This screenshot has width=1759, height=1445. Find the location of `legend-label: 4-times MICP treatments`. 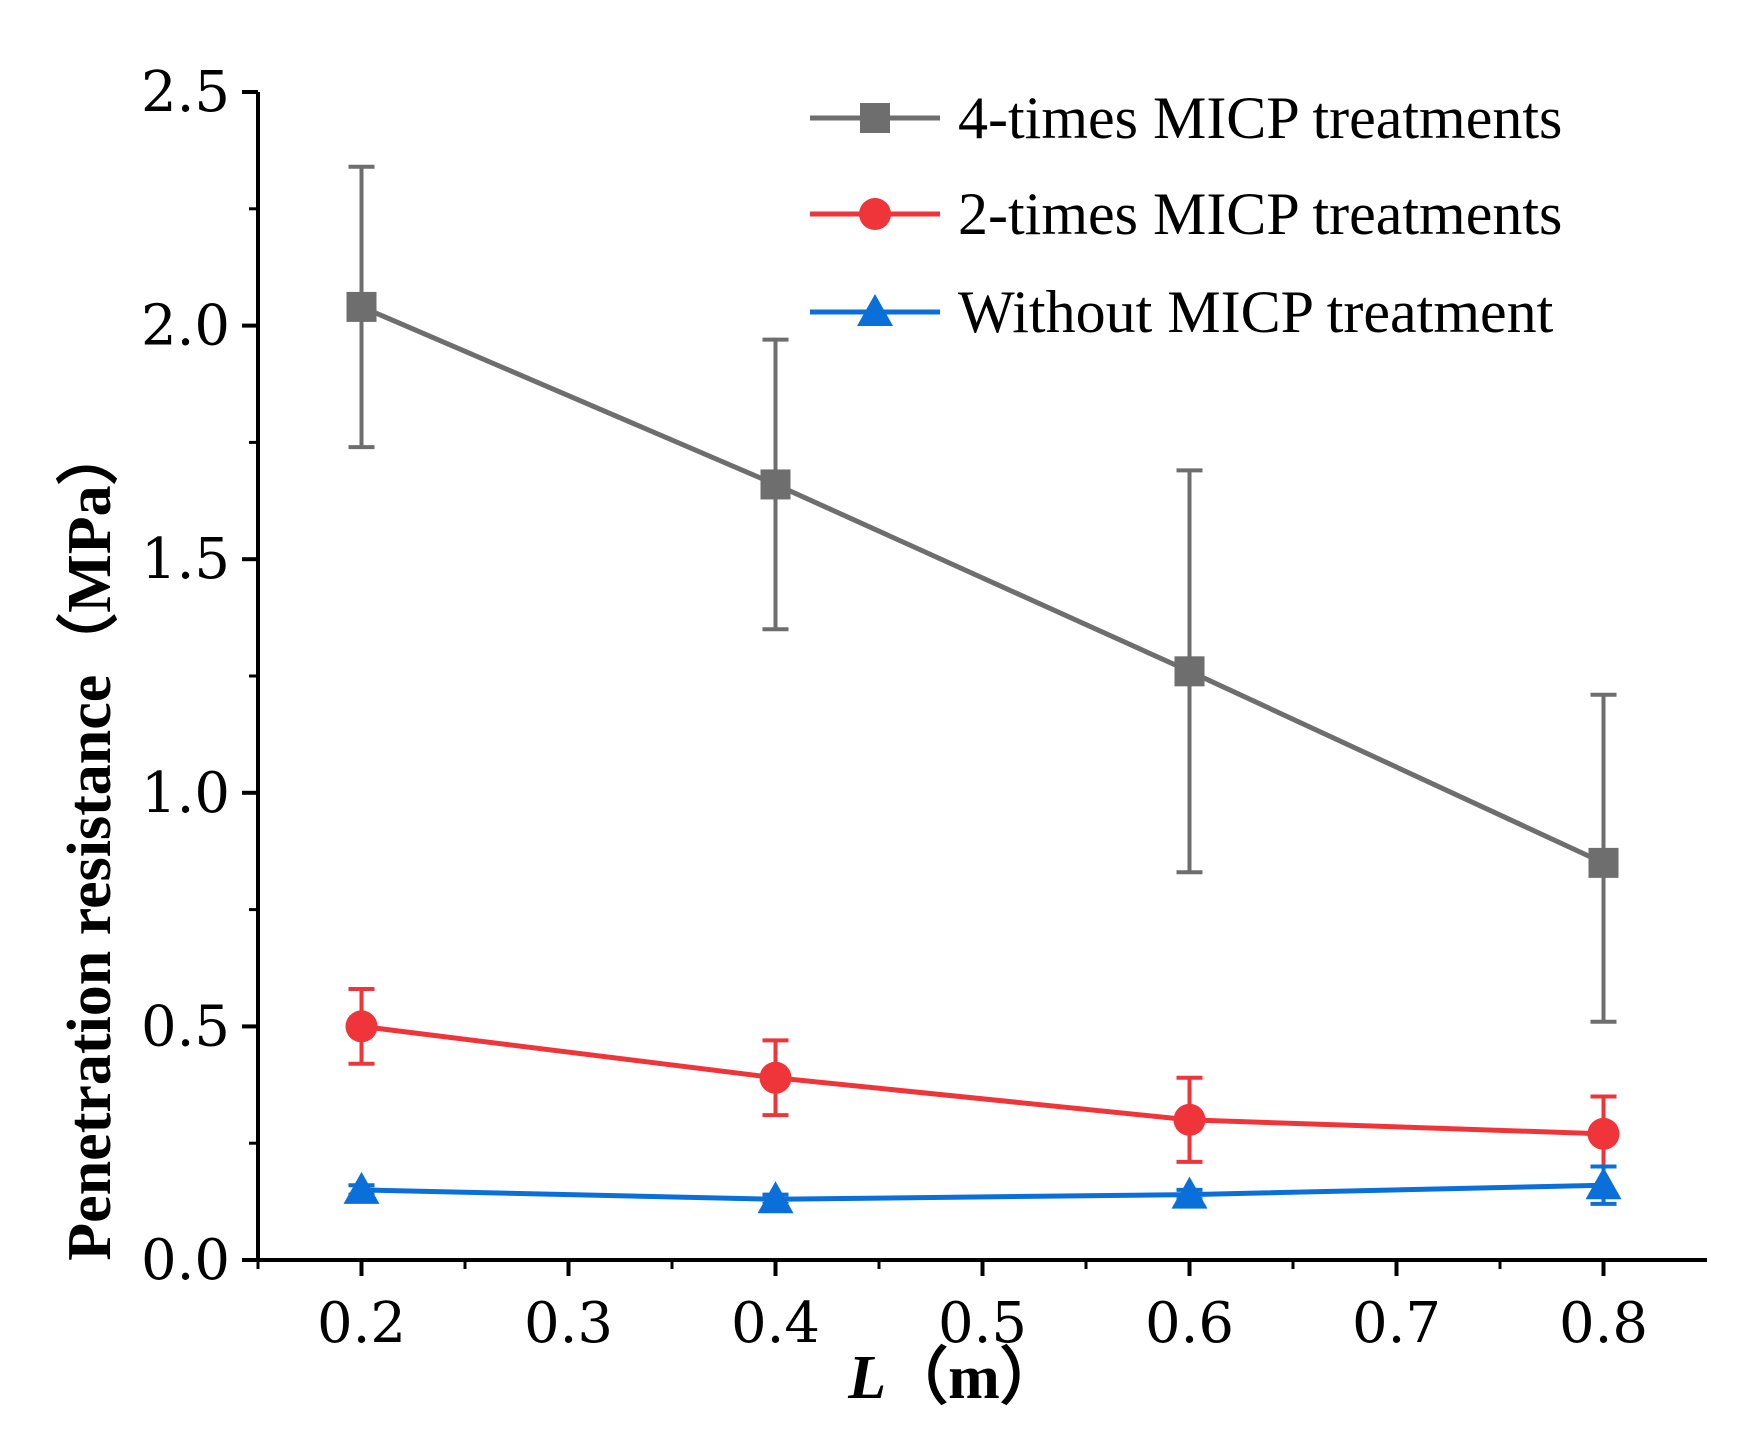

legend-label: 4-times MICP treatments is located at coordinates (1260, 118).